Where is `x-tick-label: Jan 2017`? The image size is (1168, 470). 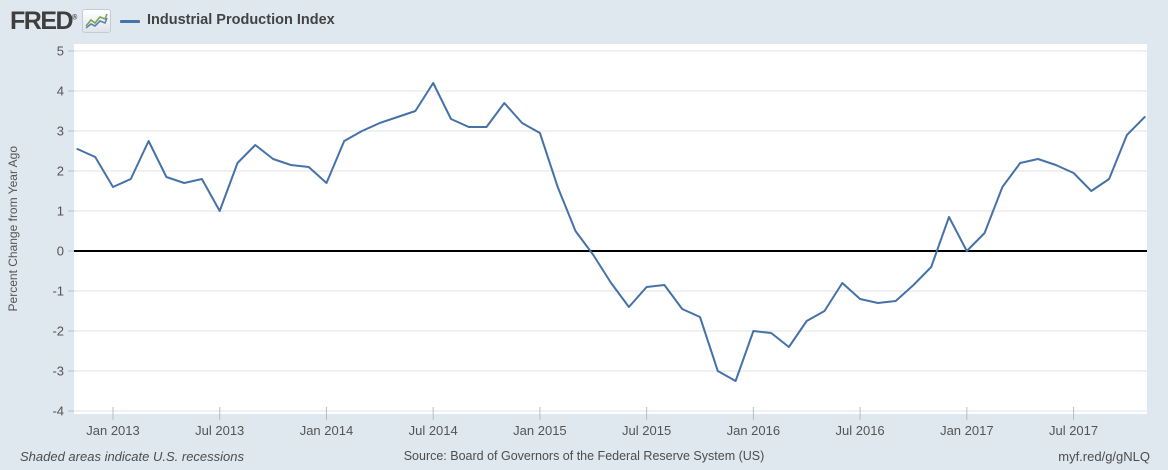 x-tick-label: Jan 2017 is located at coordinates (967, 430).